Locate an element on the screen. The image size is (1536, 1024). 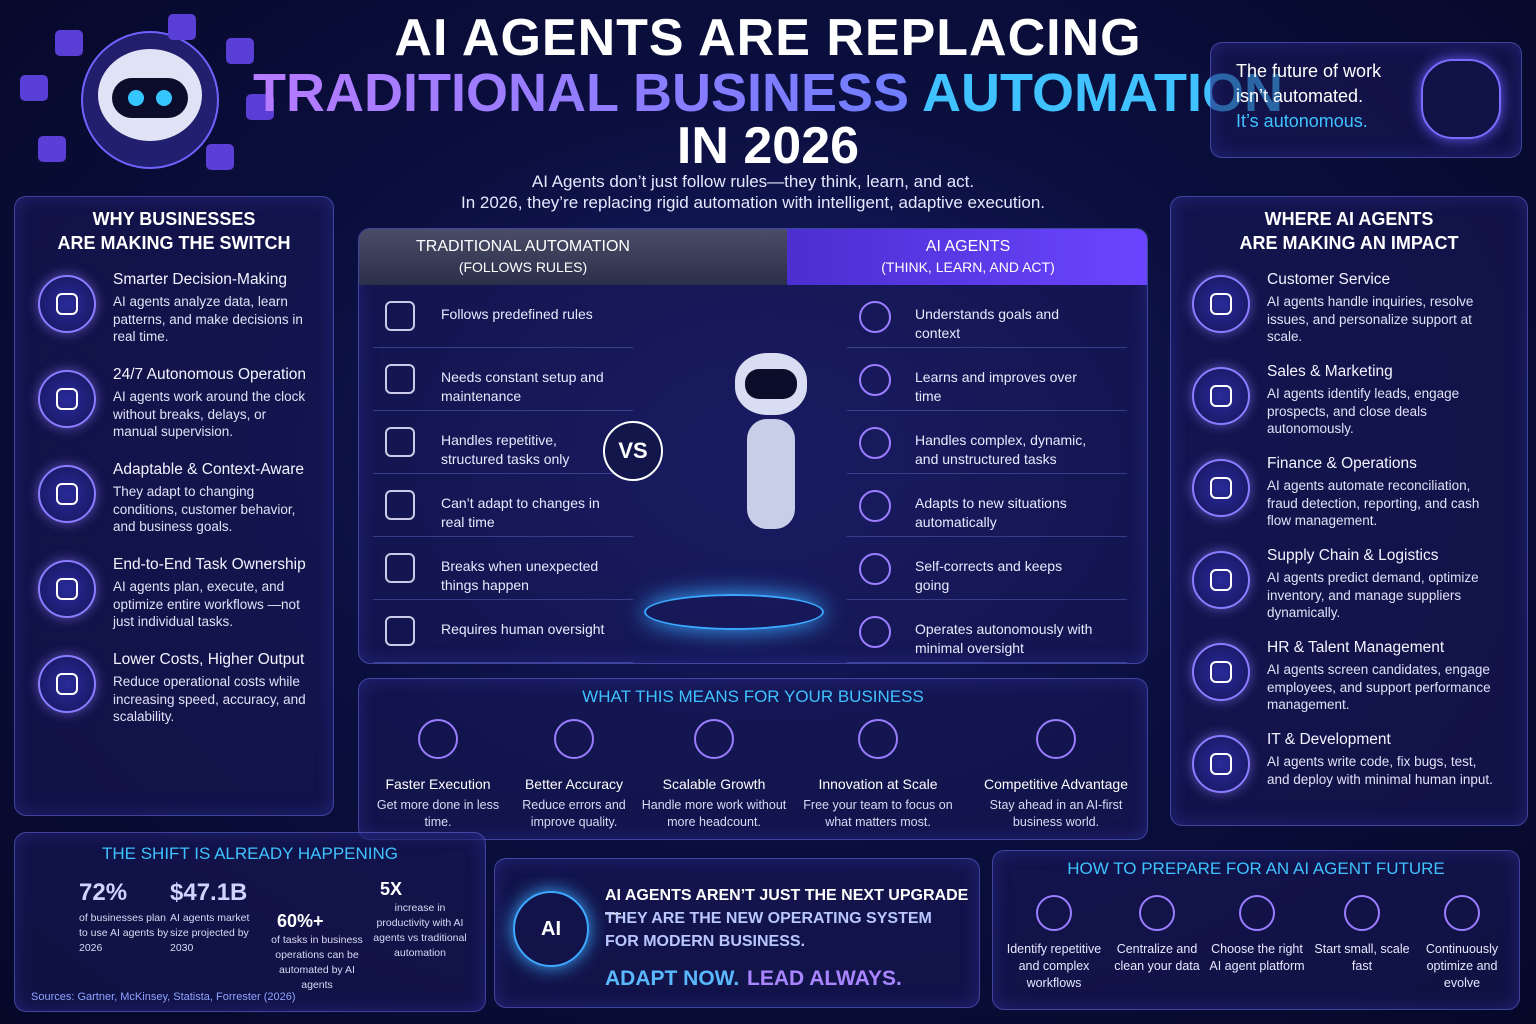
quote-line: isn’t automated. is located at coordinates (1300, 96).